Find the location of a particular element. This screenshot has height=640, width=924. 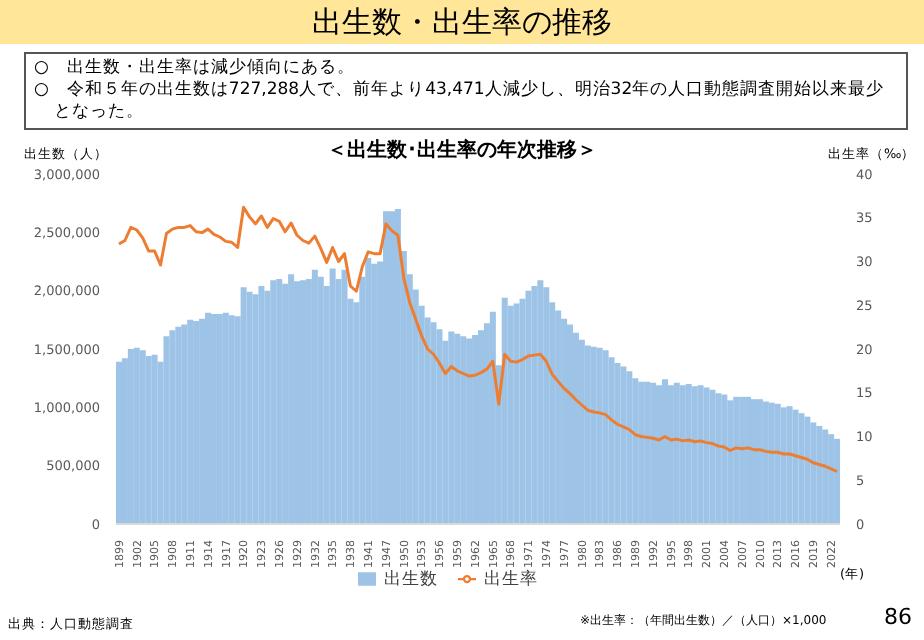

chart-title: 出生数・出生率の推移 is located at coordinates (462, 22).